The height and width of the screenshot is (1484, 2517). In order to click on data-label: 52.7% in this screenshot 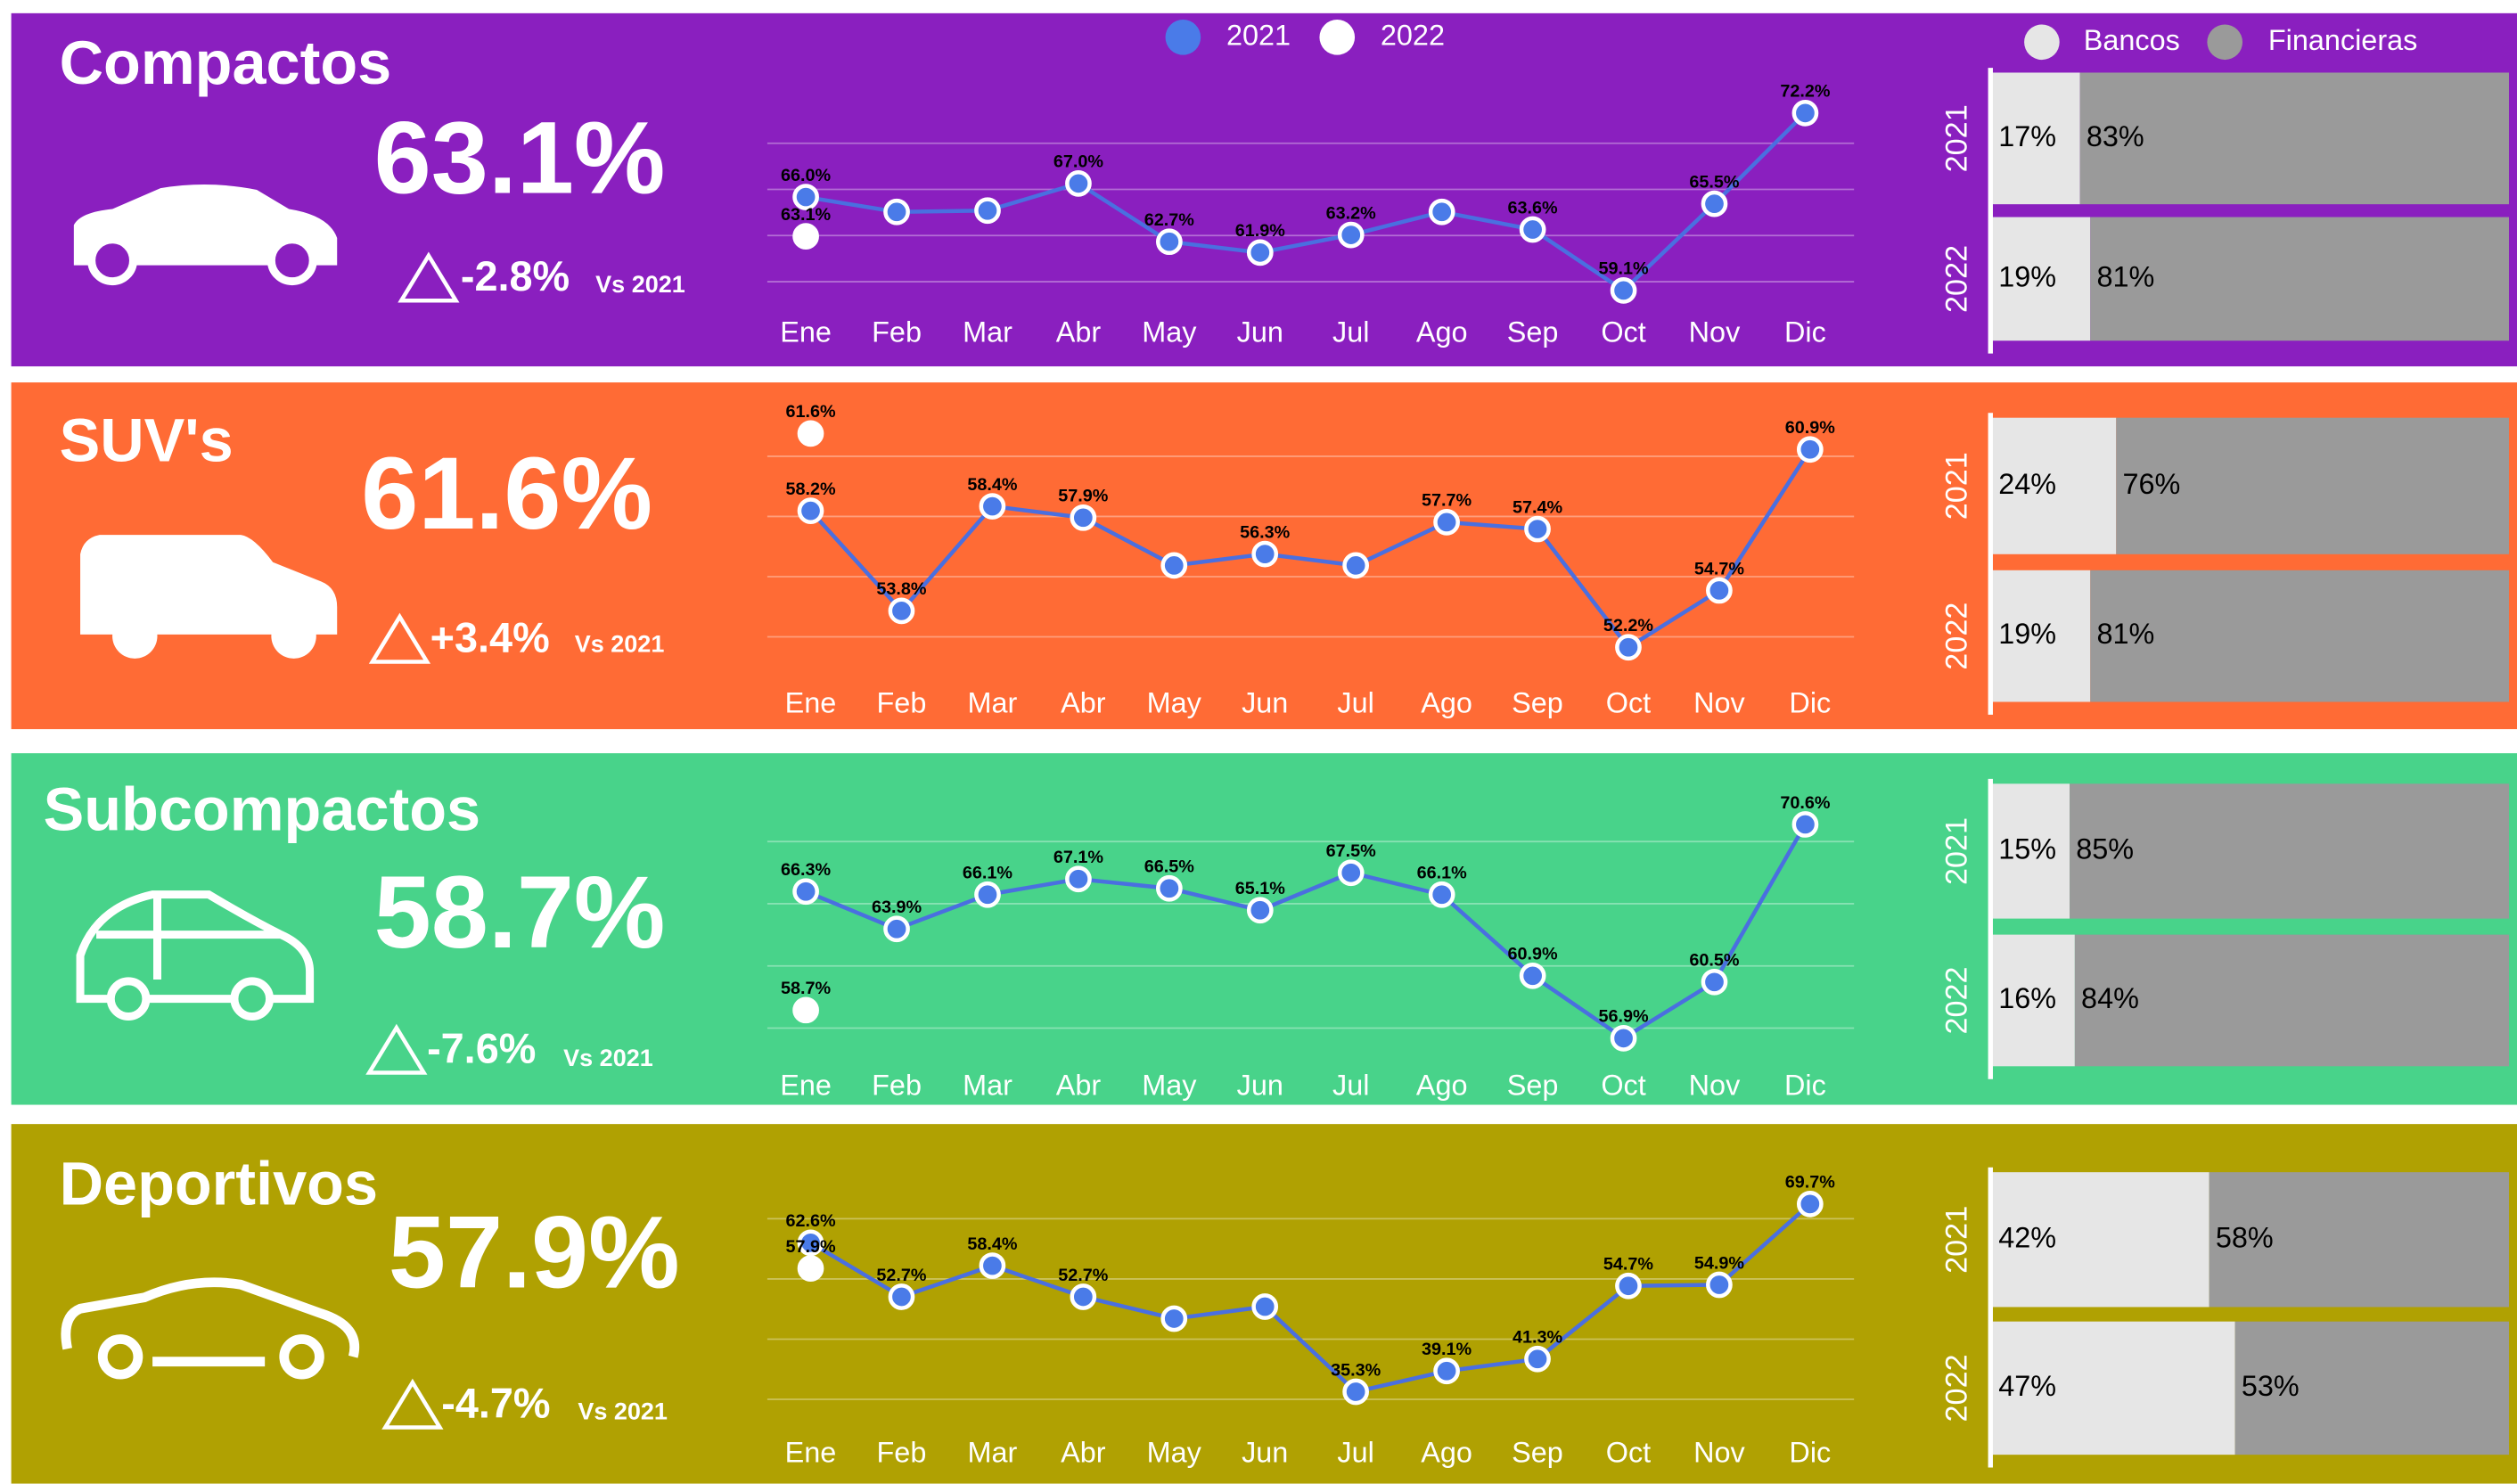, I will do `click(1083, 1275)`.